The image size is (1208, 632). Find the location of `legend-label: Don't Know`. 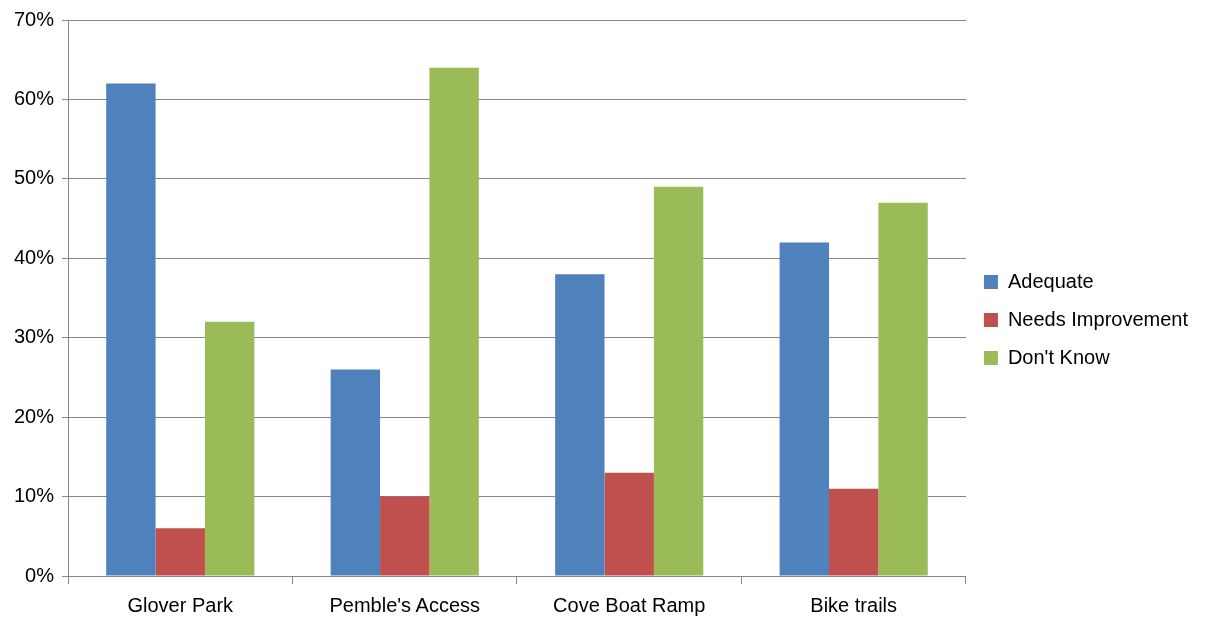

legend-label: Don't Know is located at coordinates (1059, 356).